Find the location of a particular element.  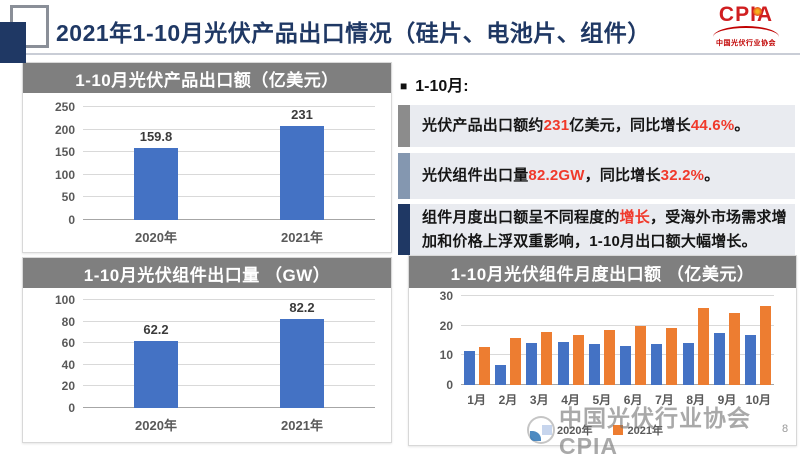

x-axis-label: 6月 is located at coordinates (633, 400).